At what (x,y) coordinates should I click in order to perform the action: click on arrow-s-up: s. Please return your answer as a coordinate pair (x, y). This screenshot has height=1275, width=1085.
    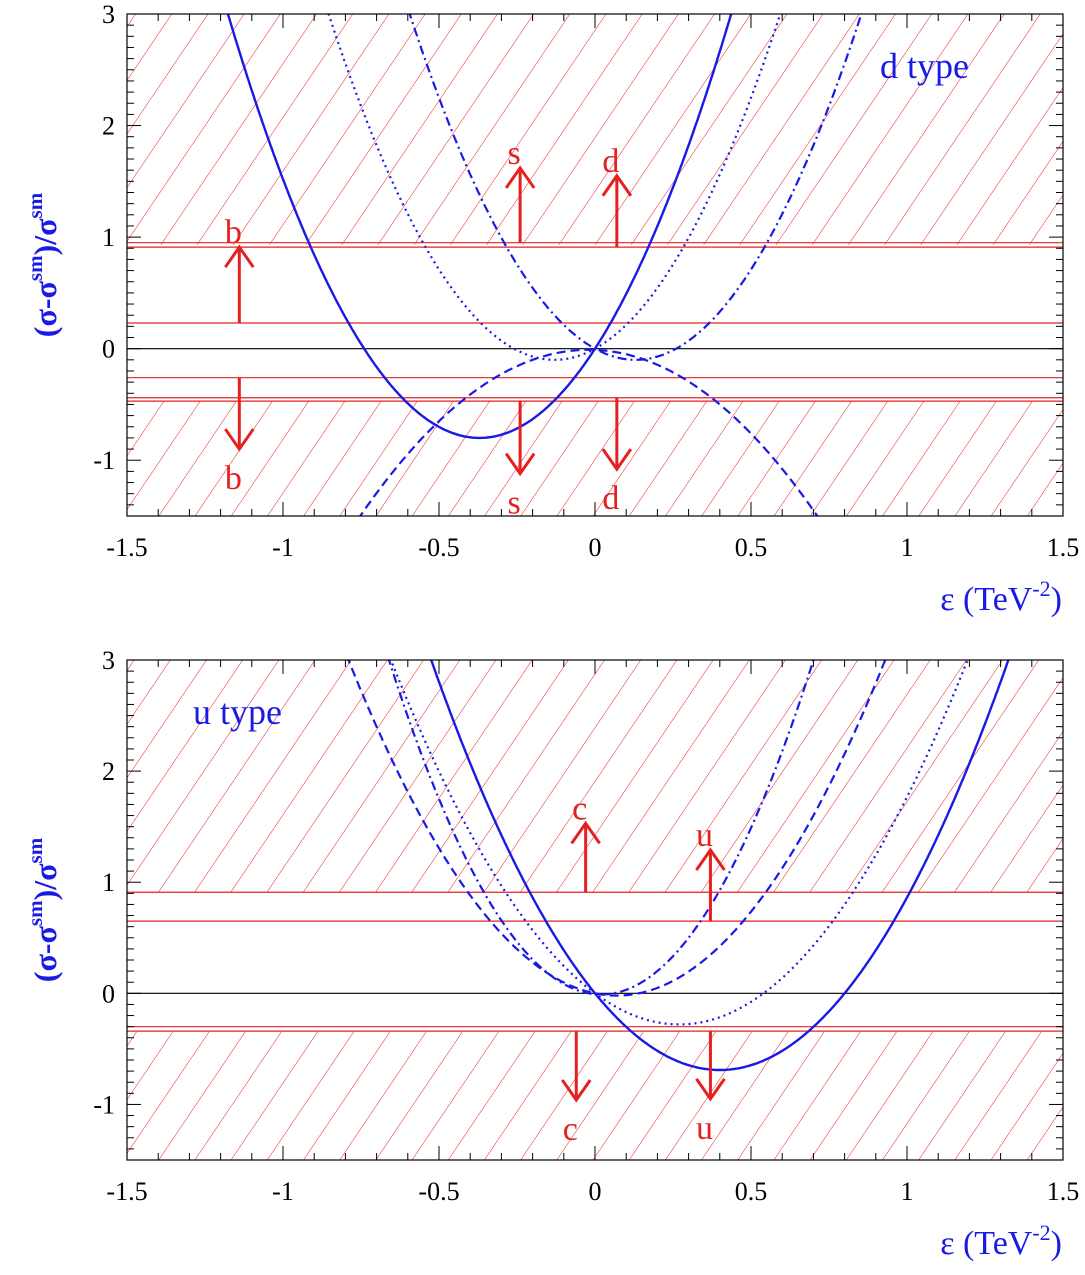
    Looking at the image, I should click on (520, 189).